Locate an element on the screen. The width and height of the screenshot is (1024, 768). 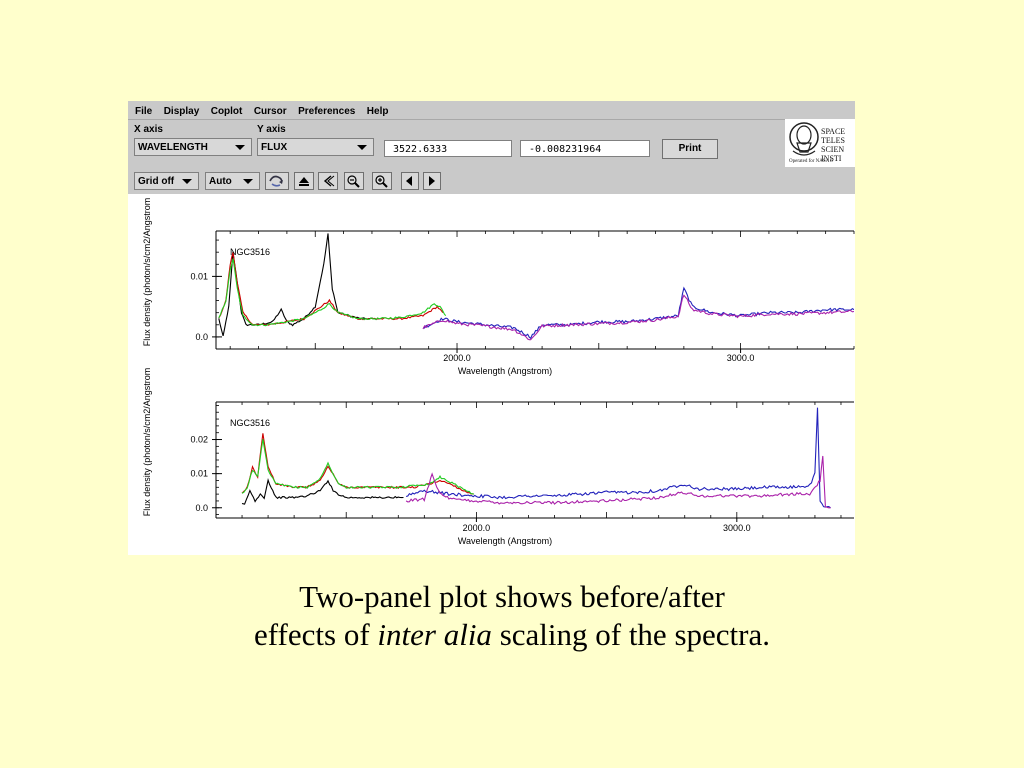
menu-display: Display is located at coordinates (181, 111).